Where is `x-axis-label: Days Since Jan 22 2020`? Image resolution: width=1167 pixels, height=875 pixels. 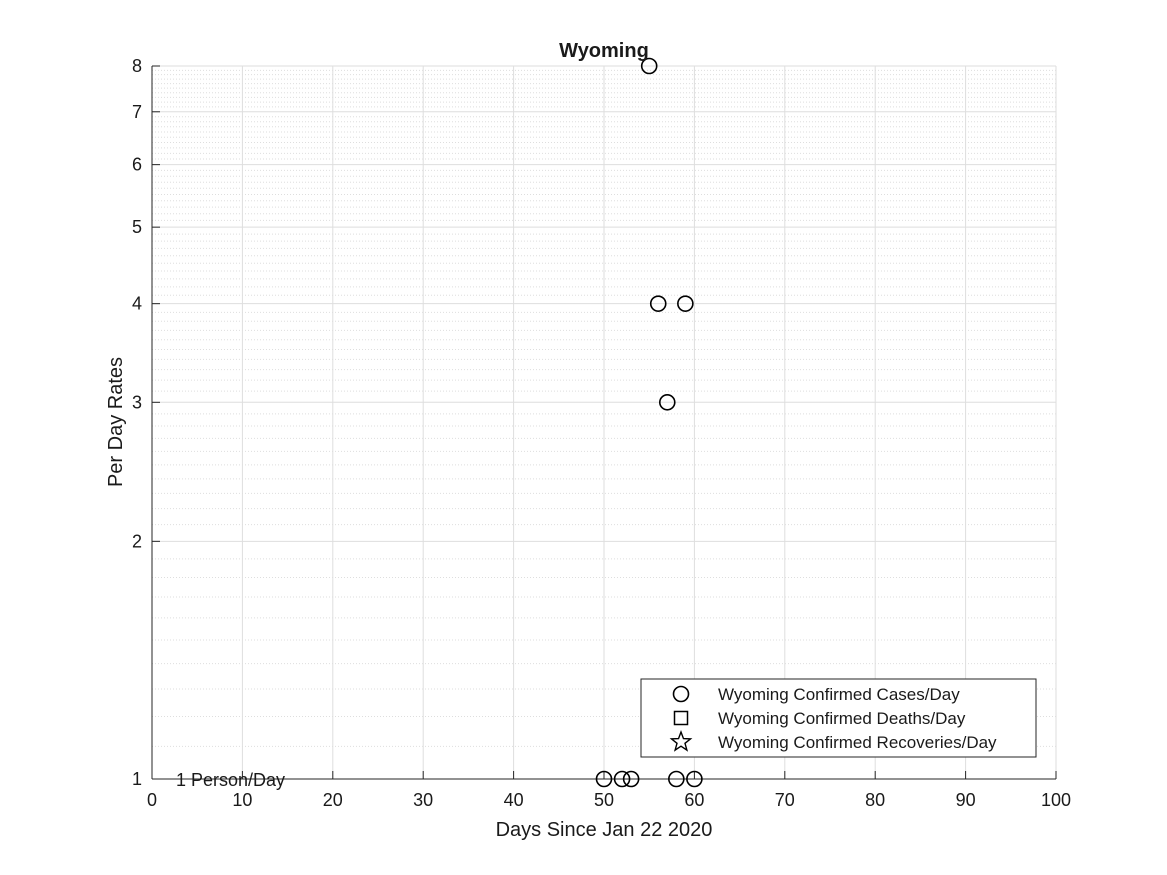
x-axis-label: Days Since Jan 22 2020 is located at coordinates (604, 830).